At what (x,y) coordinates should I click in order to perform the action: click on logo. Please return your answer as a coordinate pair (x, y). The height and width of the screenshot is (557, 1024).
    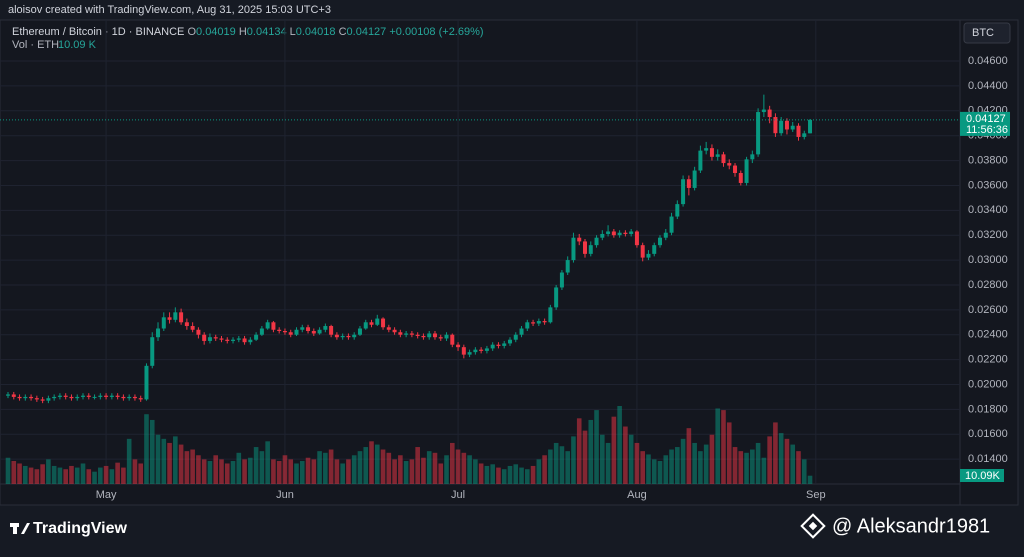
    Looking at the image, I should click on (20, 528).